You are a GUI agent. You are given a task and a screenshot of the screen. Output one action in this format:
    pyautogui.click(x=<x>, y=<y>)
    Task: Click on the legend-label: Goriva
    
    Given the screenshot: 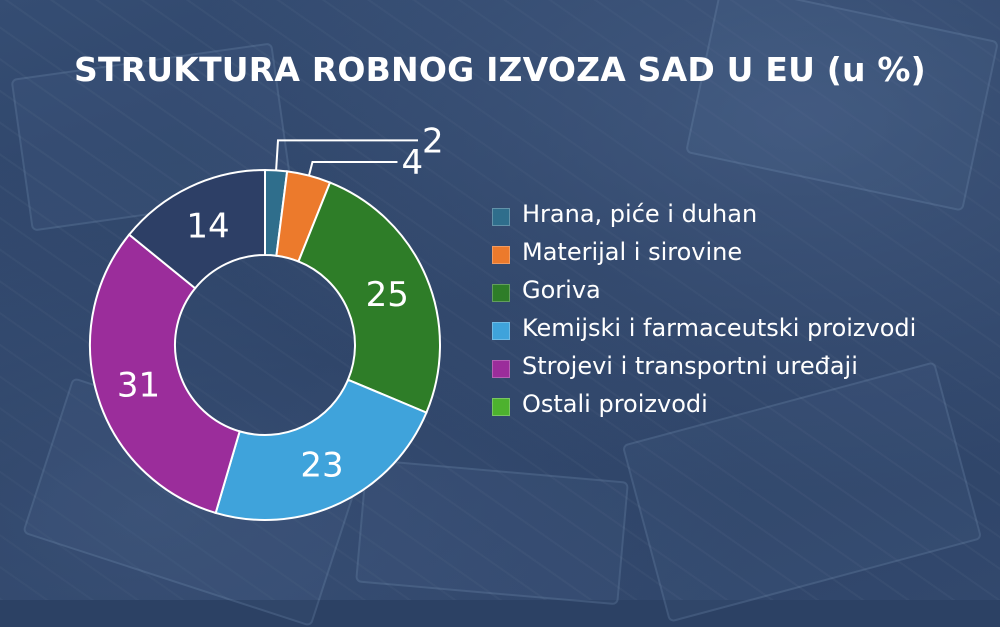 What is the action you would take?
    pyautogui.click(x=561, y=290)
    